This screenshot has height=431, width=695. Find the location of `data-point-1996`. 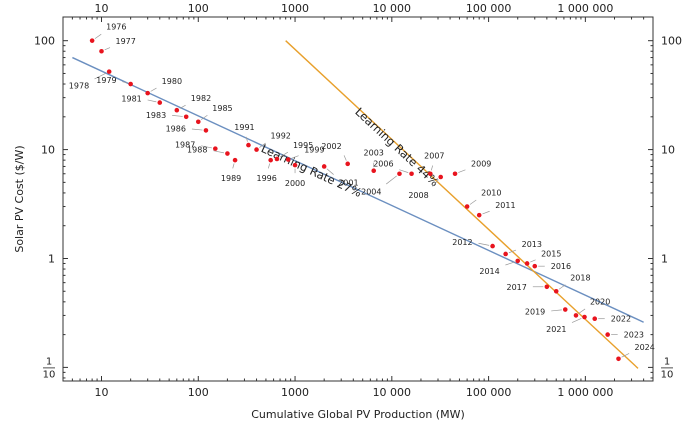

data-point-1996 is located at coordinates (270, 160).